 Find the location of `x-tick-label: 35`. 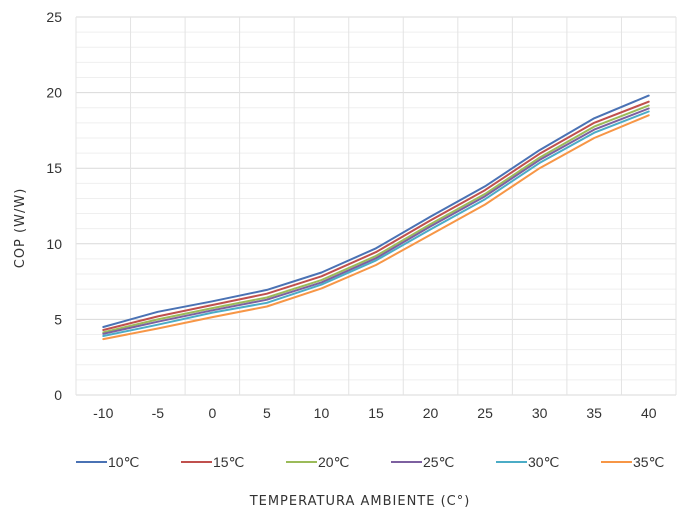

x-tick-label: 35 is located at coordinates (594, 413).